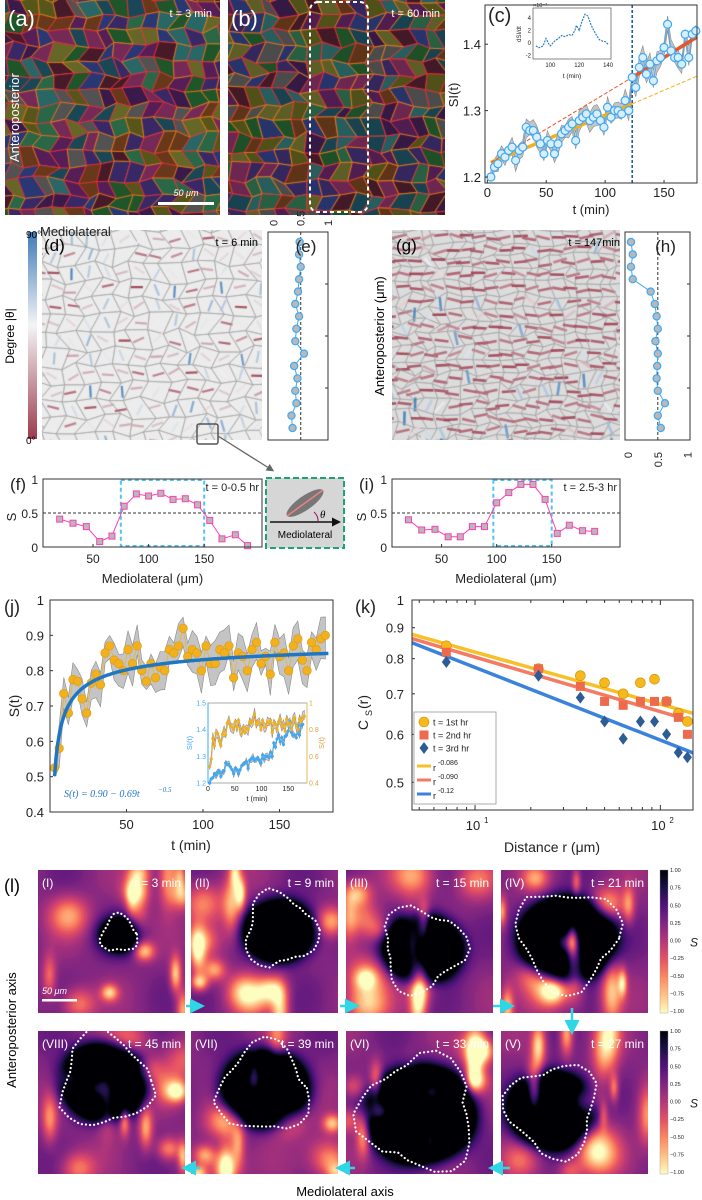 Image resolution: width=702 pixels, height=1200 pixels. What do you see at coordinates (11, 516) in the screenshot?
I see `f-ylabel: S` at bounding box center [11, 516].